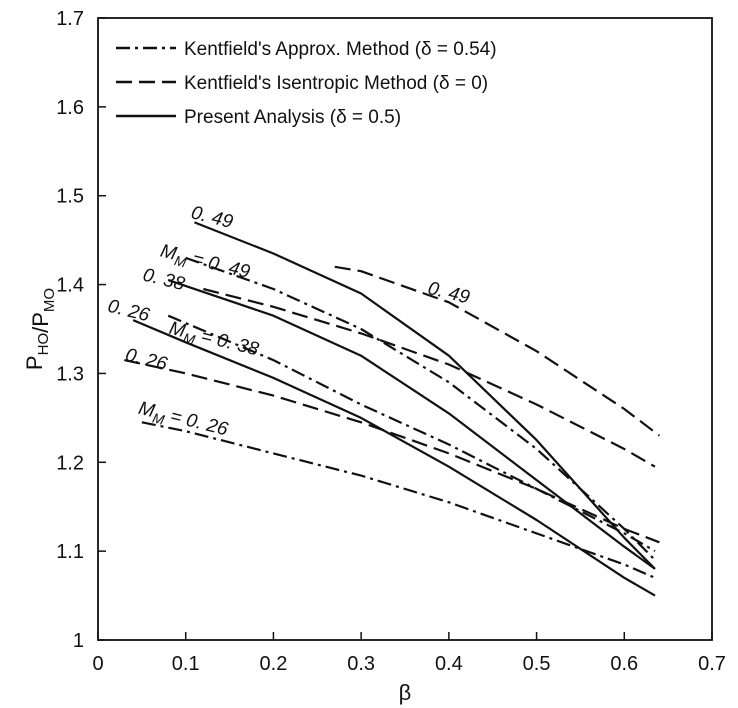 This screenshot has height=708, width=738. What do you see at coordinates (292, 117) in the screenshot?
I see `legend-label-solid: Present Analysis (δ = 0.5)` at bounding box center [292, 117].